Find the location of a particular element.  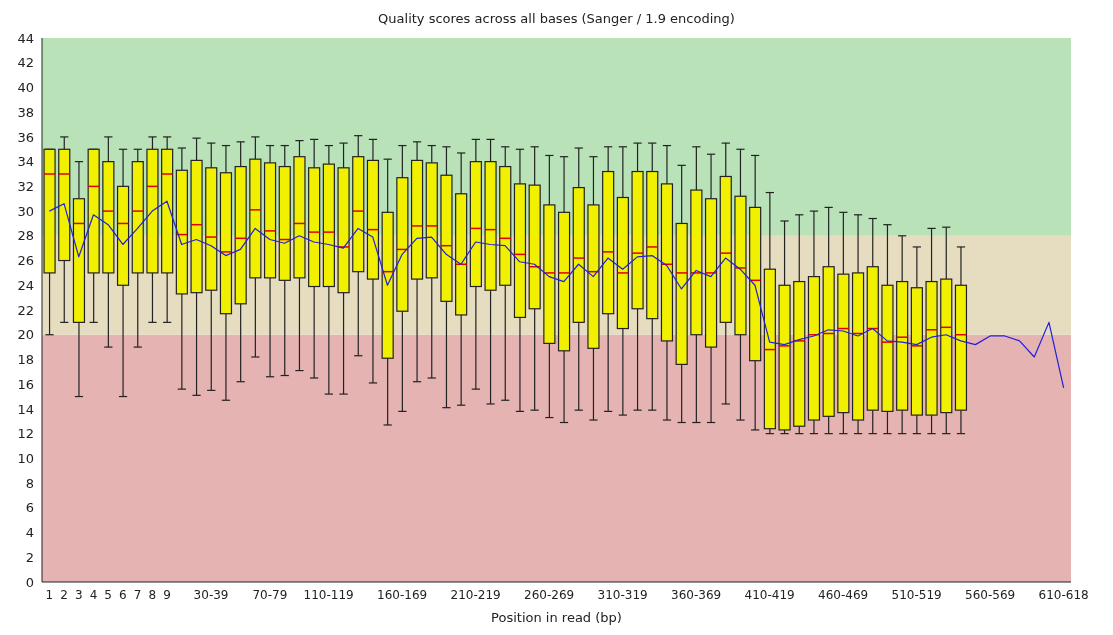

y-tick-label: 6 is located at coordinates (29, 508).